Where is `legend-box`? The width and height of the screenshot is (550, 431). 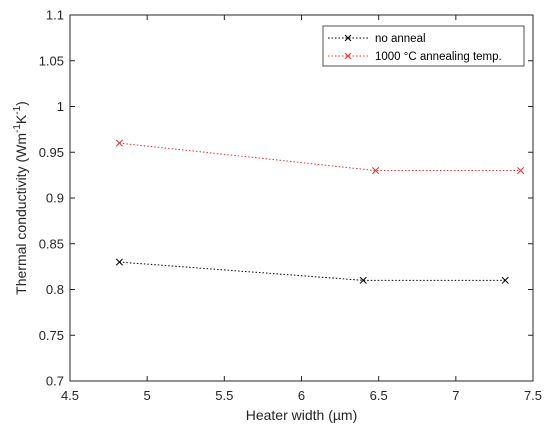
legend-box is located at coordinates (423, 46).